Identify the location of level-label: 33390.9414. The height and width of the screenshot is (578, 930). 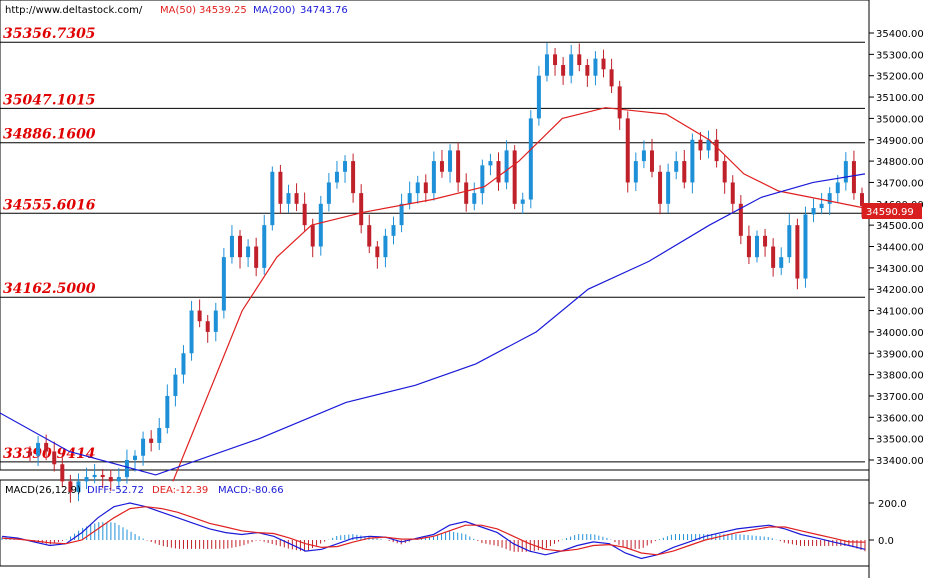
(49, 454).